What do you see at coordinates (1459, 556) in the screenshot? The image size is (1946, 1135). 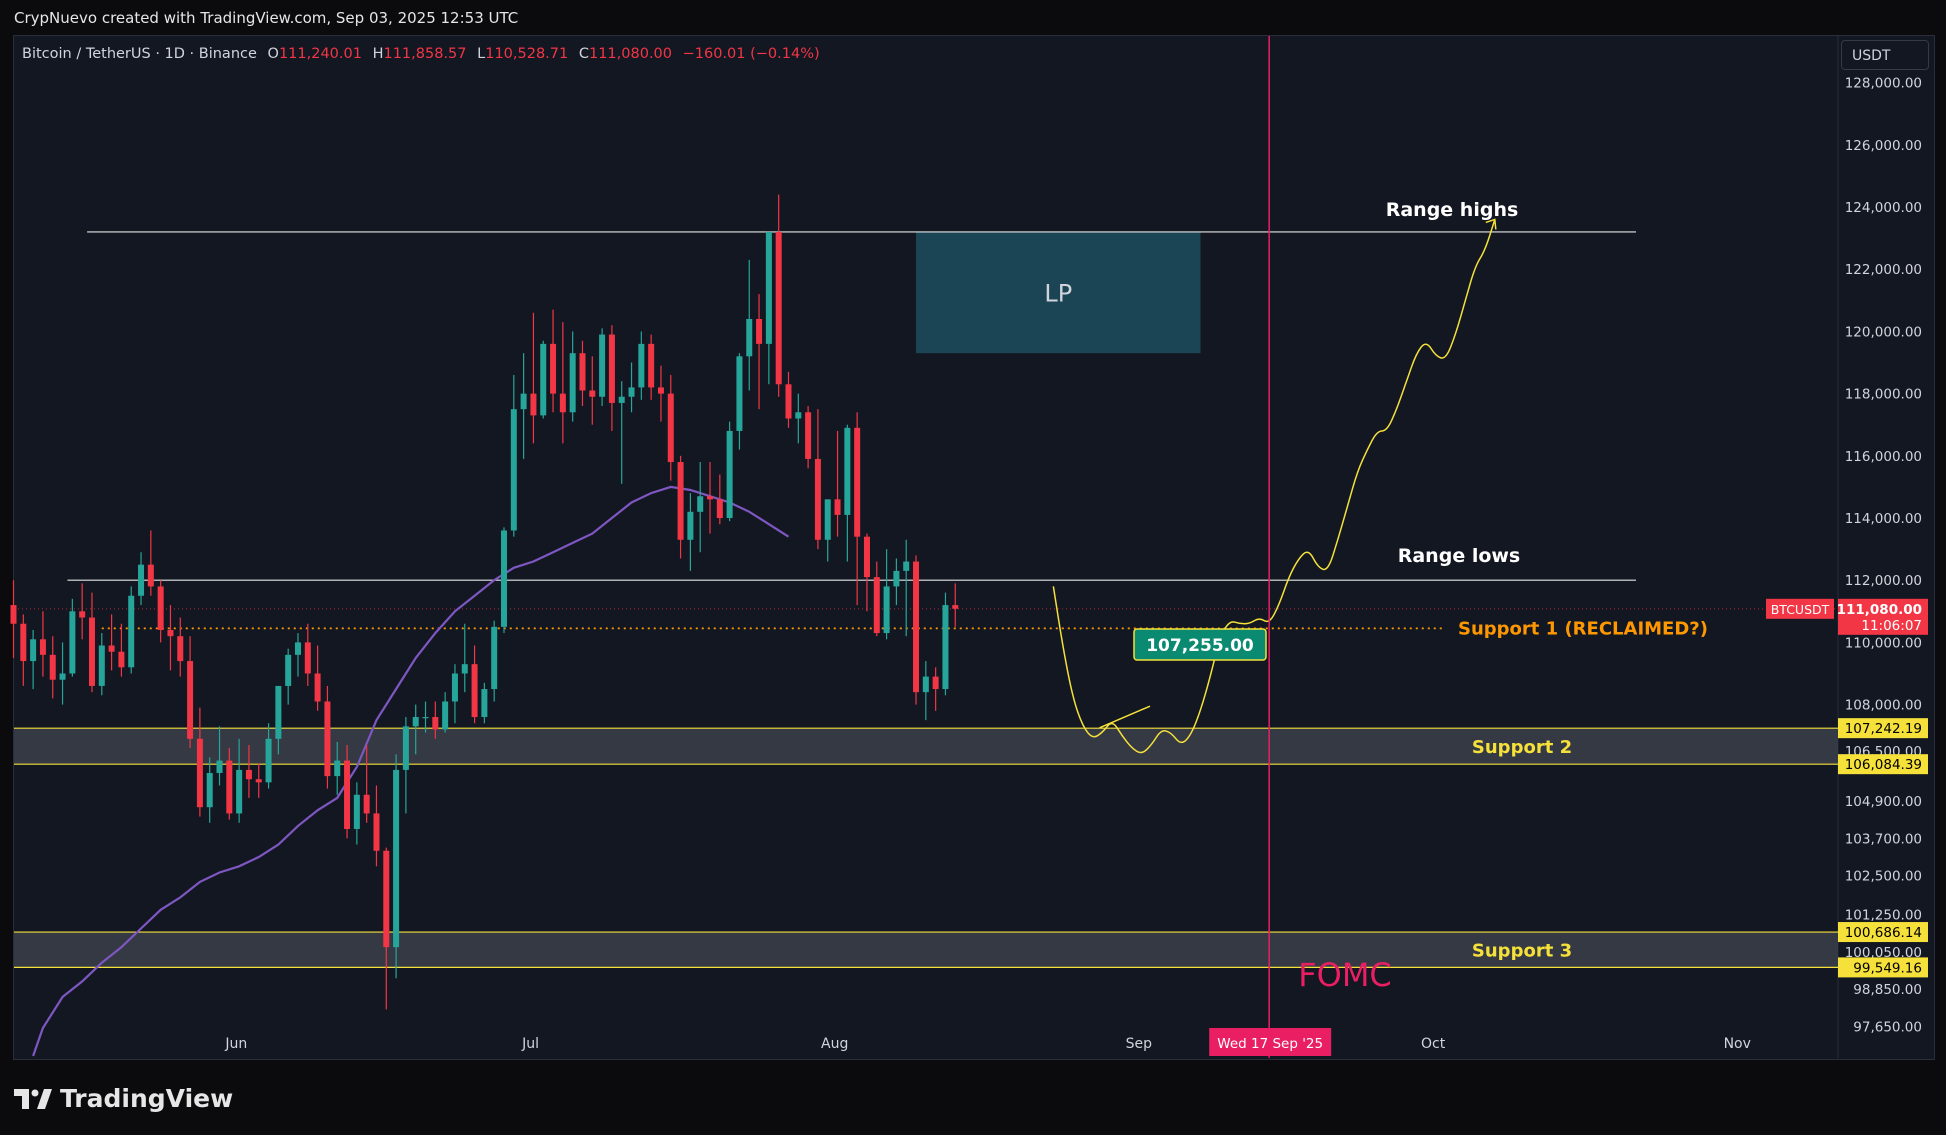 I see `range-low-label: Range lows` at bounding box center [1459, 556].